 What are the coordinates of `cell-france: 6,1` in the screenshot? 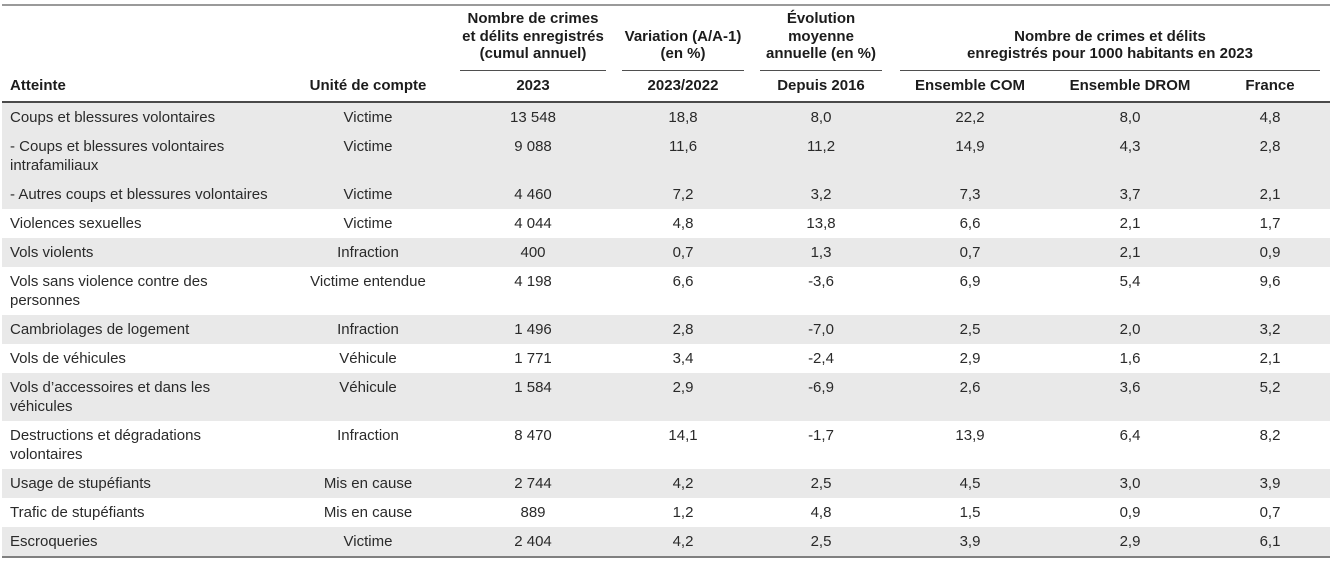 It's located at (1270, 542).